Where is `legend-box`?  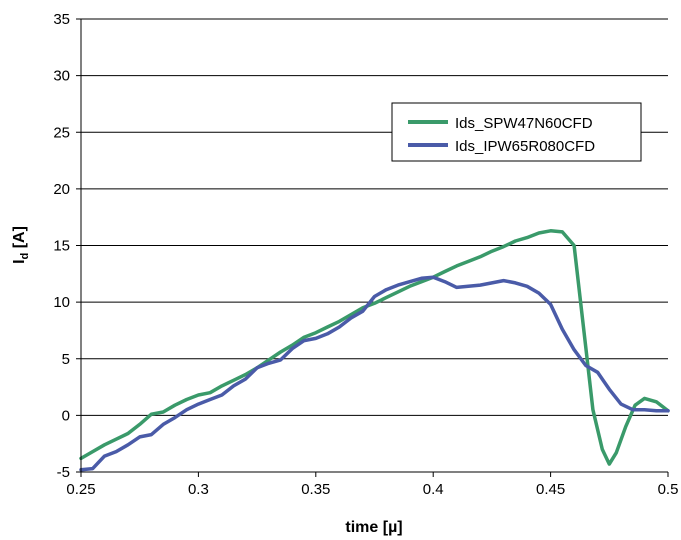
legend-box is located at coordinates (516, 132).